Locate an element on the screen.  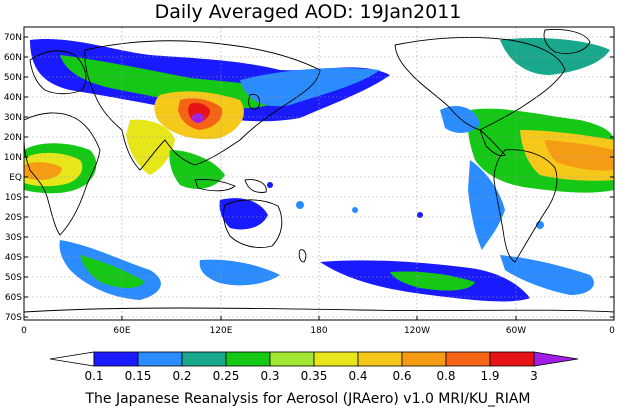
lat-label: 60N is located at coordinates (13, 58).